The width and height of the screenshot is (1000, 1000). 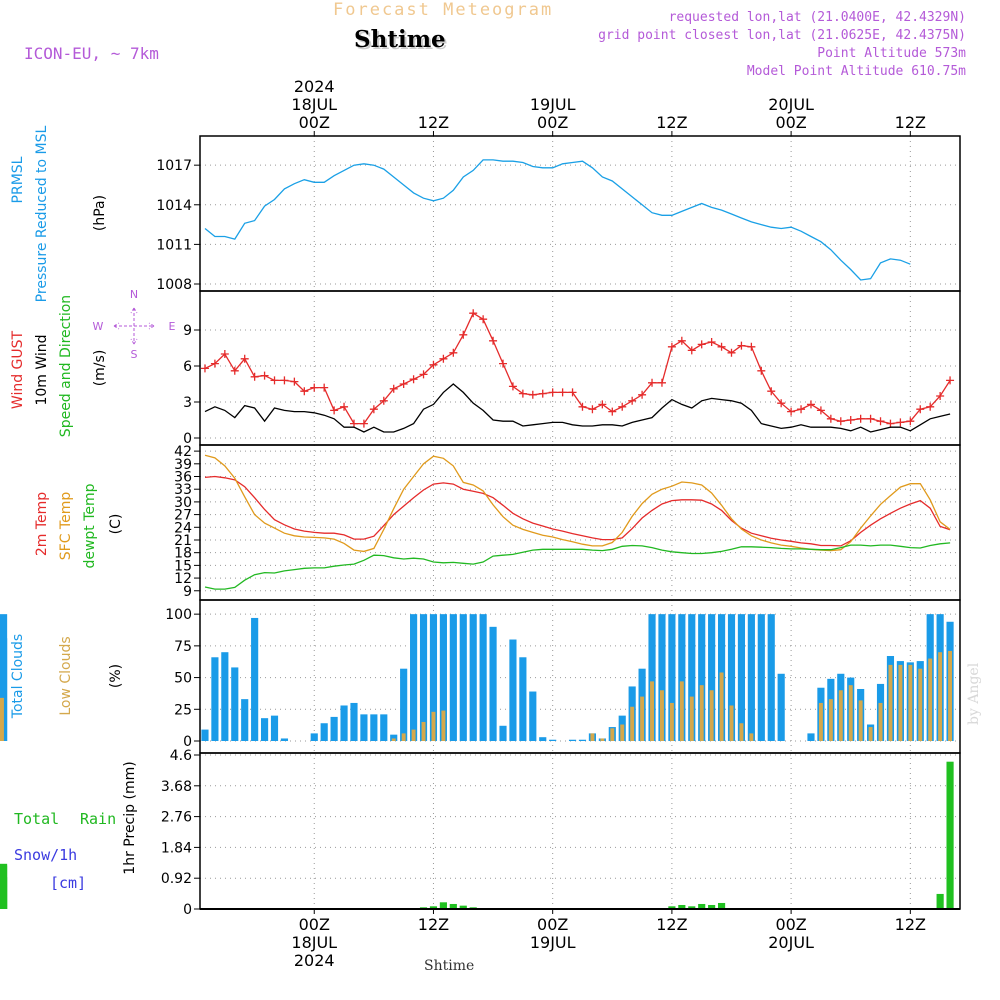 I want to click on 10m-wind-line, so click(x=577, y=408).